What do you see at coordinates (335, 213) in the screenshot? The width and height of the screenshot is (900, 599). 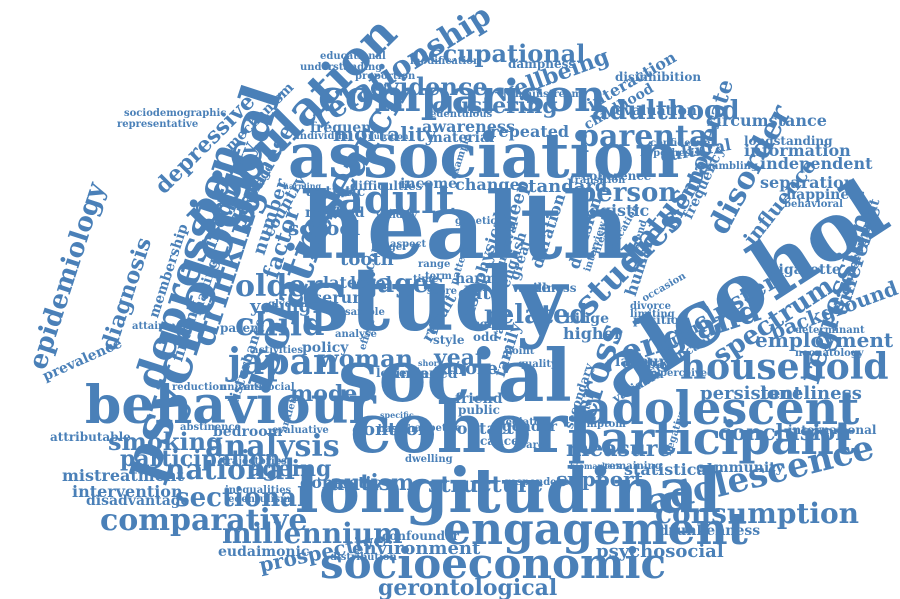 I see `word-method: method` at bounding box center [335, 213].